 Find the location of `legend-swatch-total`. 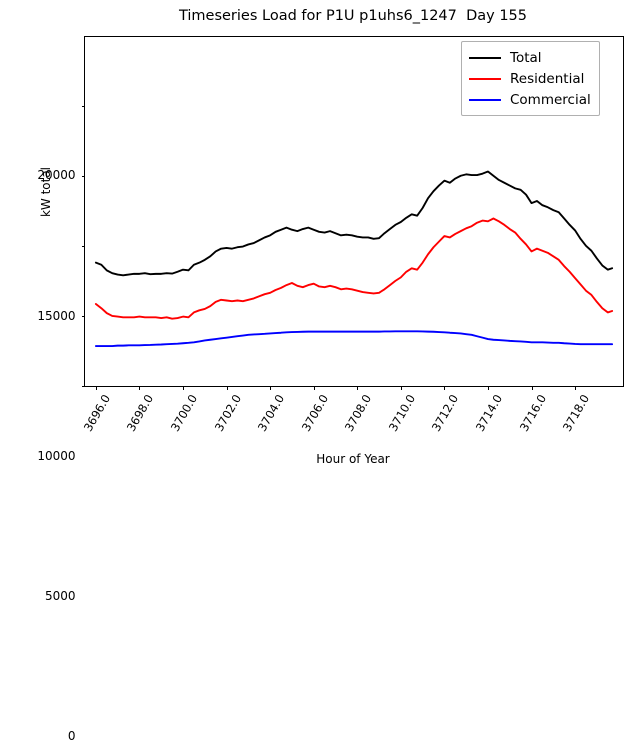

legend-swatch-total is located at coordinates (485, 57).